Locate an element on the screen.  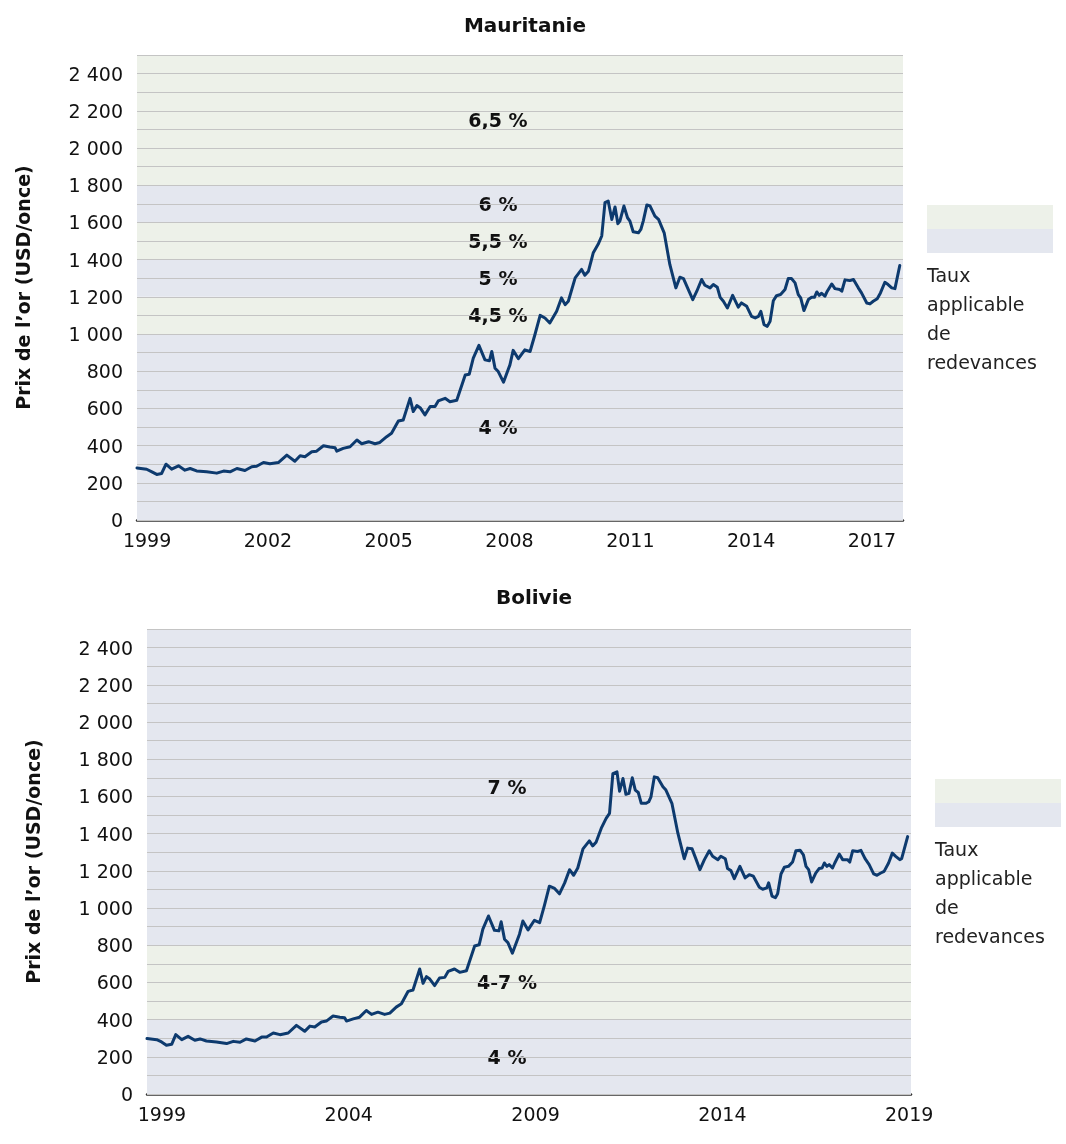
x-tick-label: 2005 is located at coordinates (388, 539).